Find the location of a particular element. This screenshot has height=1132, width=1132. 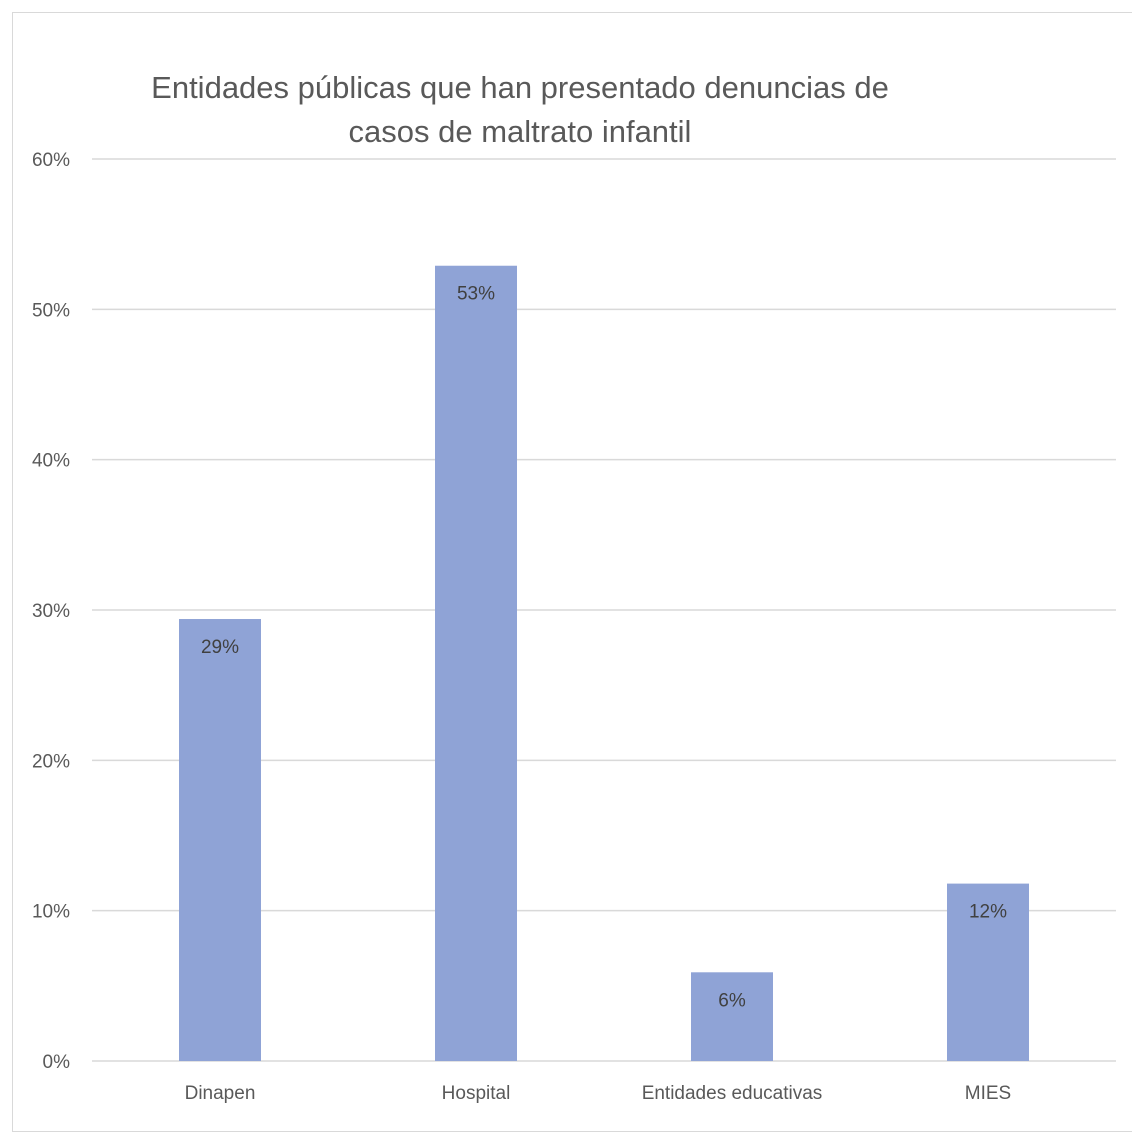

y-tick-label: 50% is located at coordinates (51, 310).